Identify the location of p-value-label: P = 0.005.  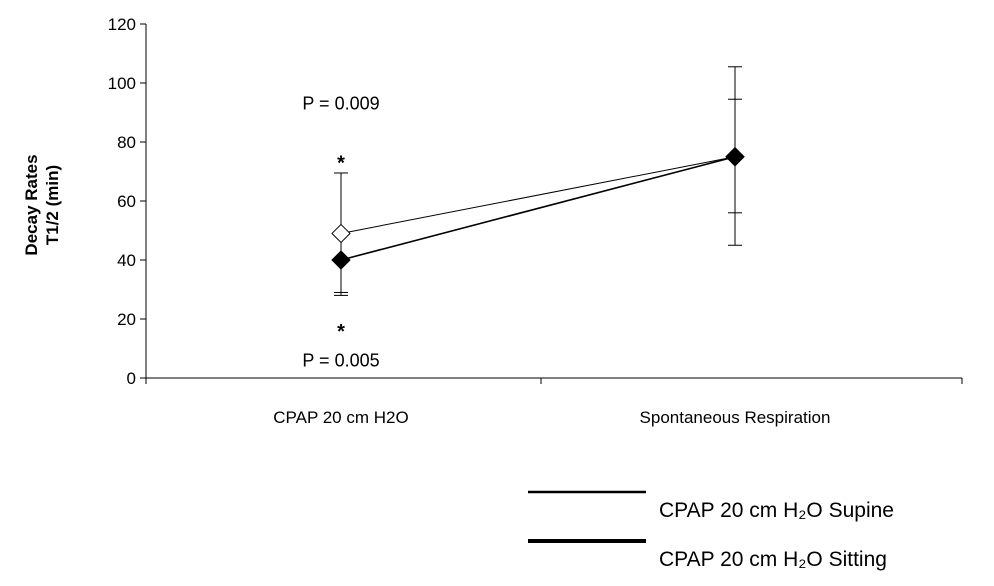
(340, 360).